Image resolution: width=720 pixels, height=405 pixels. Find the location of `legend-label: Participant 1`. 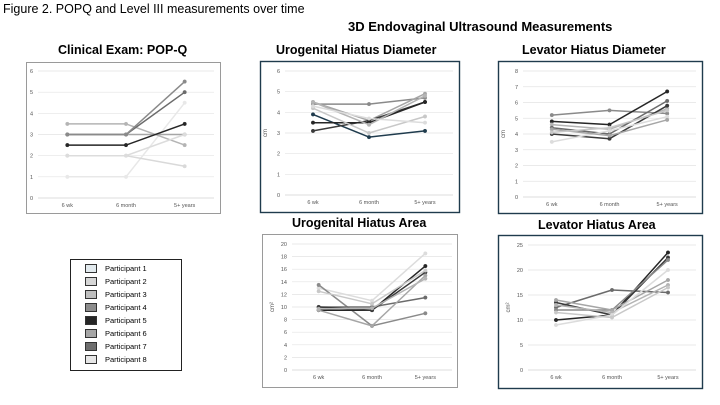

legend-label: Participant 1 is located at coordinates (126, 268).